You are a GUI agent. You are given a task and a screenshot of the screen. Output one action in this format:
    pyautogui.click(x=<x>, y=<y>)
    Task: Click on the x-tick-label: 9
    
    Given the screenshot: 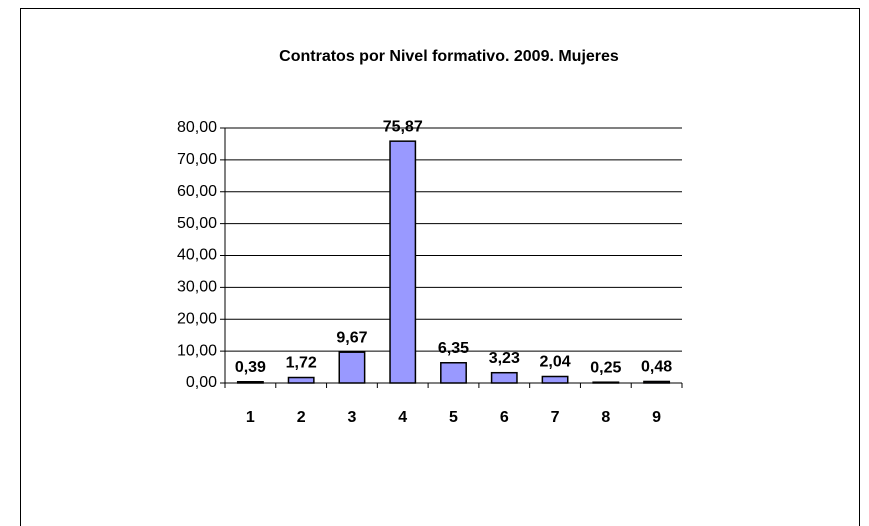 What is the action you would take?
    pyautogui.click(x=656, y=417)
    